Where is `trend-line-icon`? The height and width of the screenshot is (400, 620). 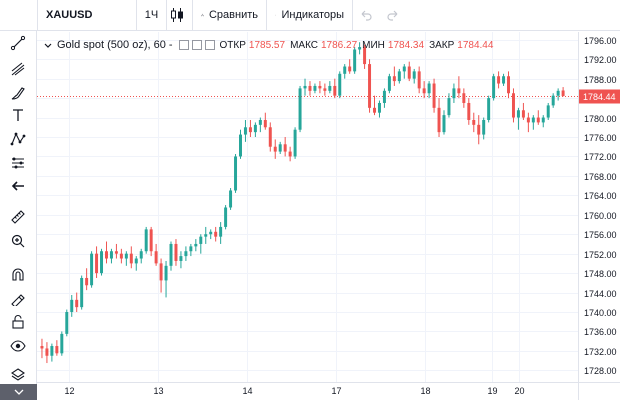 trend-line-icon is located at coordinates (18, 43).